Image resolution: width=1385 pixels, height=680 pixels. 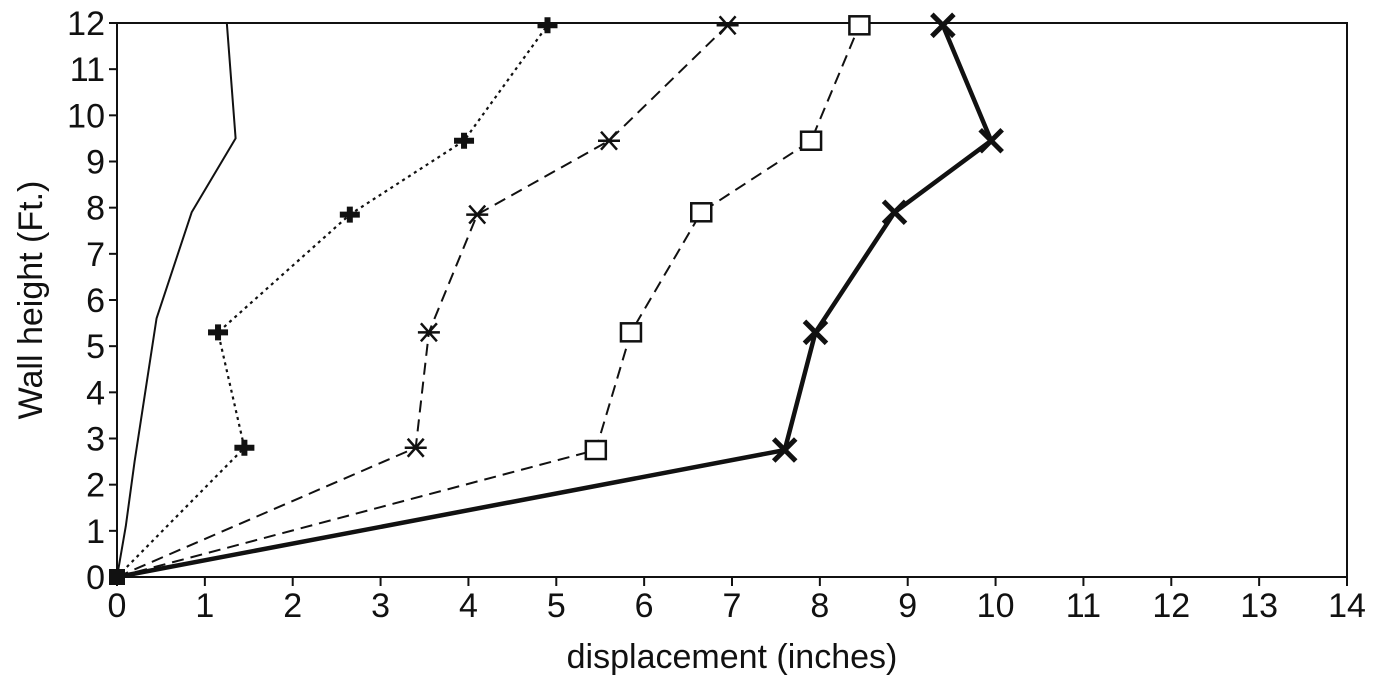 I want to click on x-tick-label: 5, so click(x=556, y=606).